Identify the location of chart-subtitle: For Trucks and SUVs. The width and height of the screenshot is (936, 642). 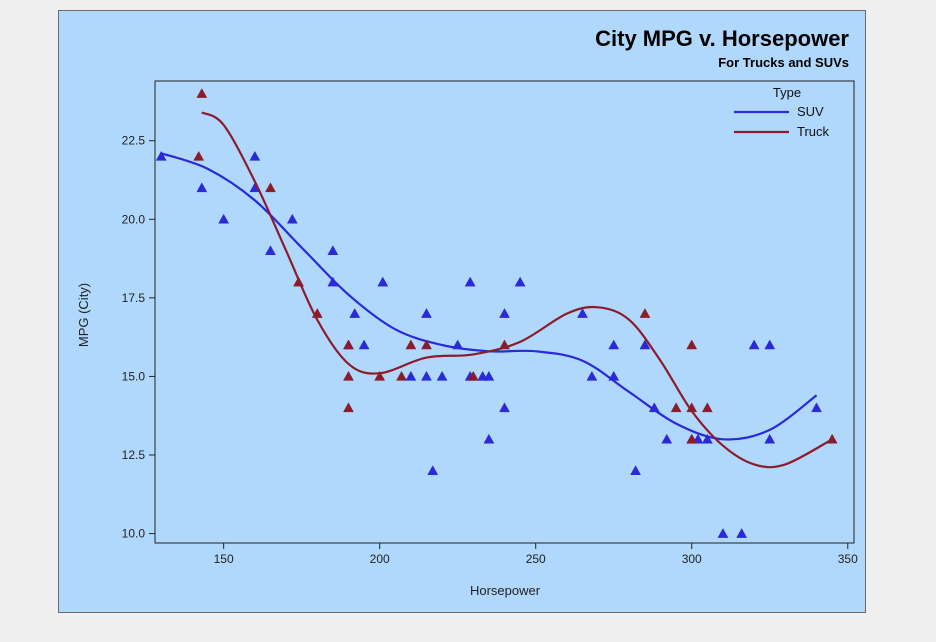
(783, 62).